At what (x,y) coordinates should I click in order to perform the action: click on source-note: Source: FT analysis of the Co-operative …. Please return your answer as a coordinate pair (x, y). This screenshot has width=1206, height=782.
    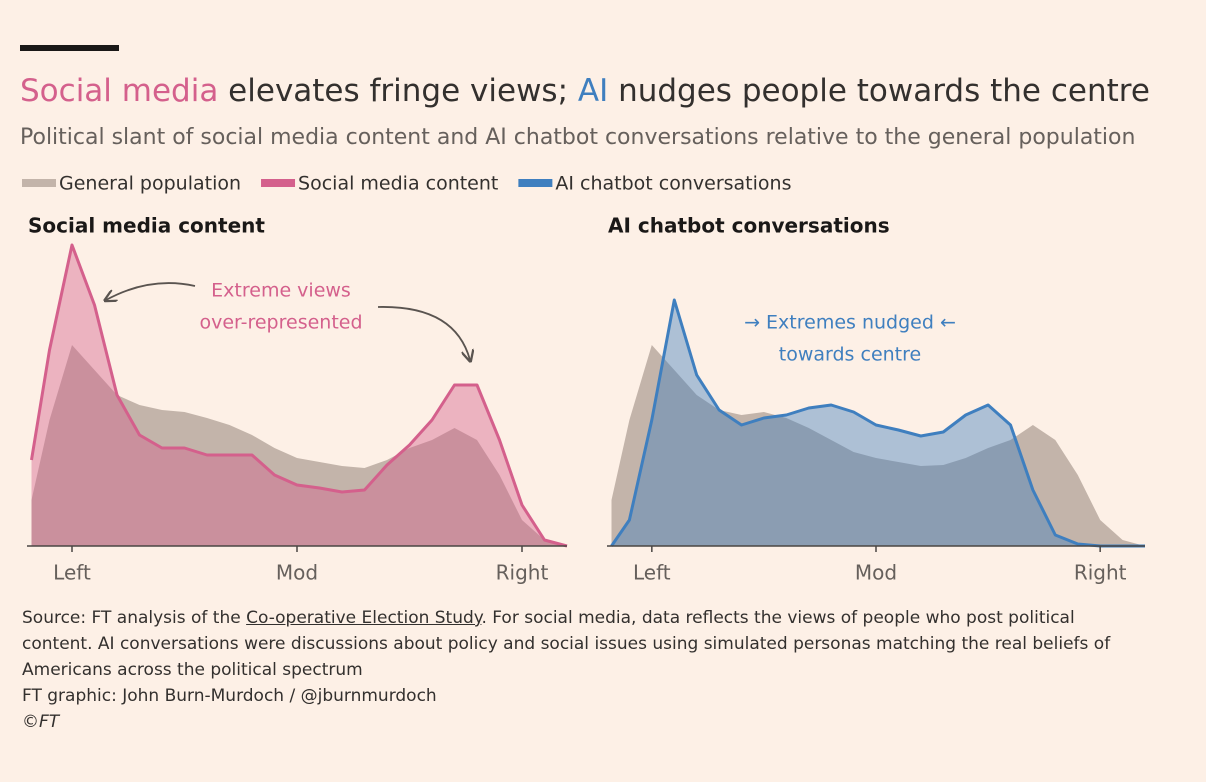
    Looking at the image, I should click on (582, 644).